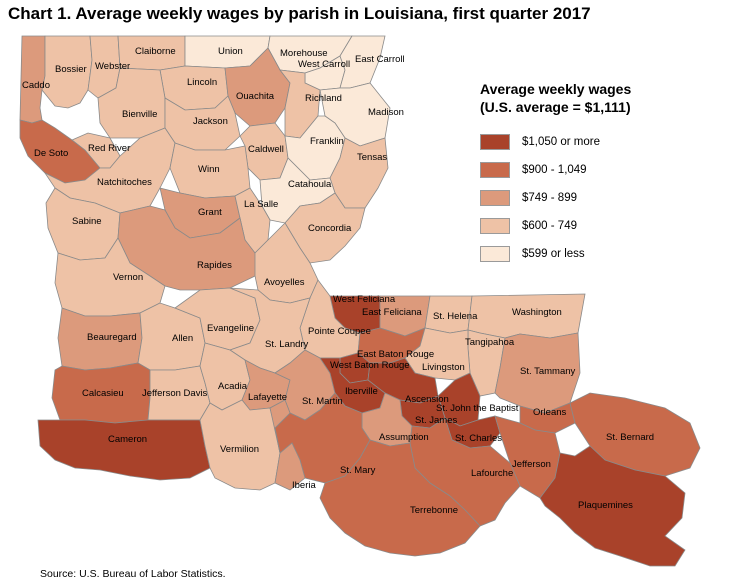 This screenshot has width=732, height=581. What do you see at coordinates (436, 420) in the screenshot?
I see `parish-label: St. James` at bounding box center [436, 420].